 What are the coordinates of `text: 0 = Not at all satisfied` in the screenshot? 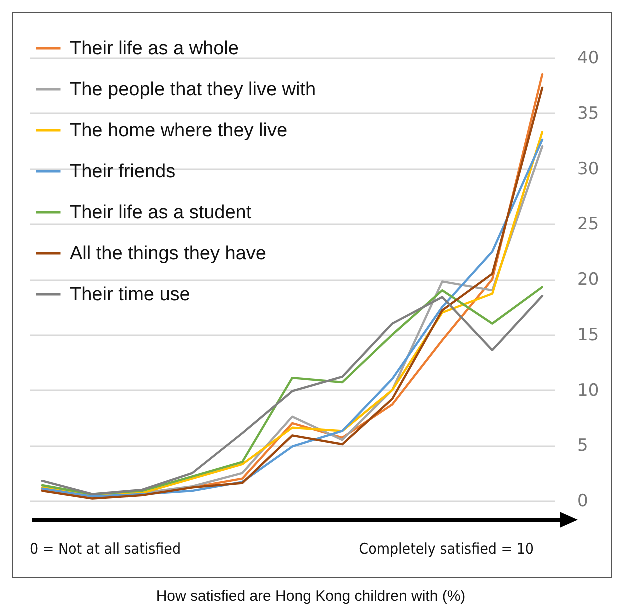 It's located at (106, 549).